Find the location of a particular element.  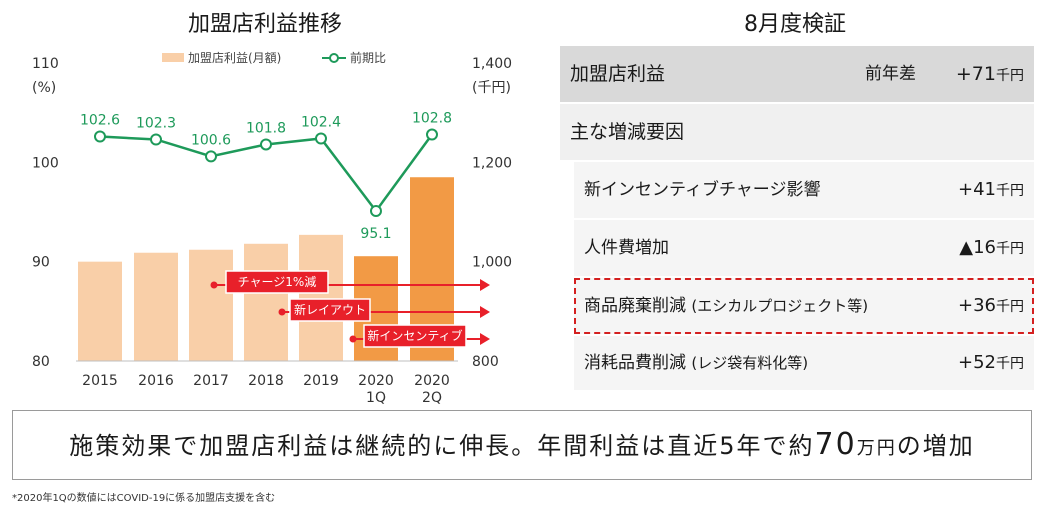

legend-line-marker is located at coordinates (334, 58).